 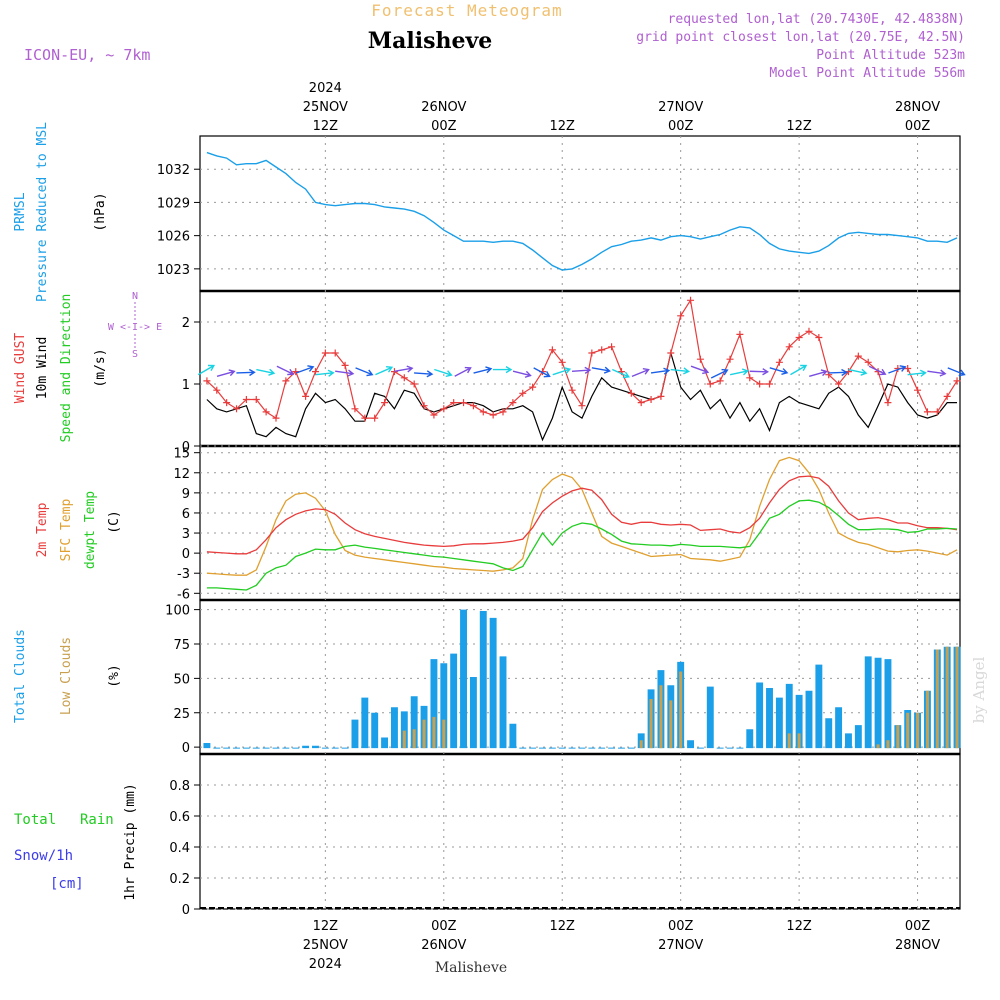 What do you see at coordinates (43, 856) in the screenshot?
I see `precip-snow-label: Snow/1h` at bounding box center [43, 856].